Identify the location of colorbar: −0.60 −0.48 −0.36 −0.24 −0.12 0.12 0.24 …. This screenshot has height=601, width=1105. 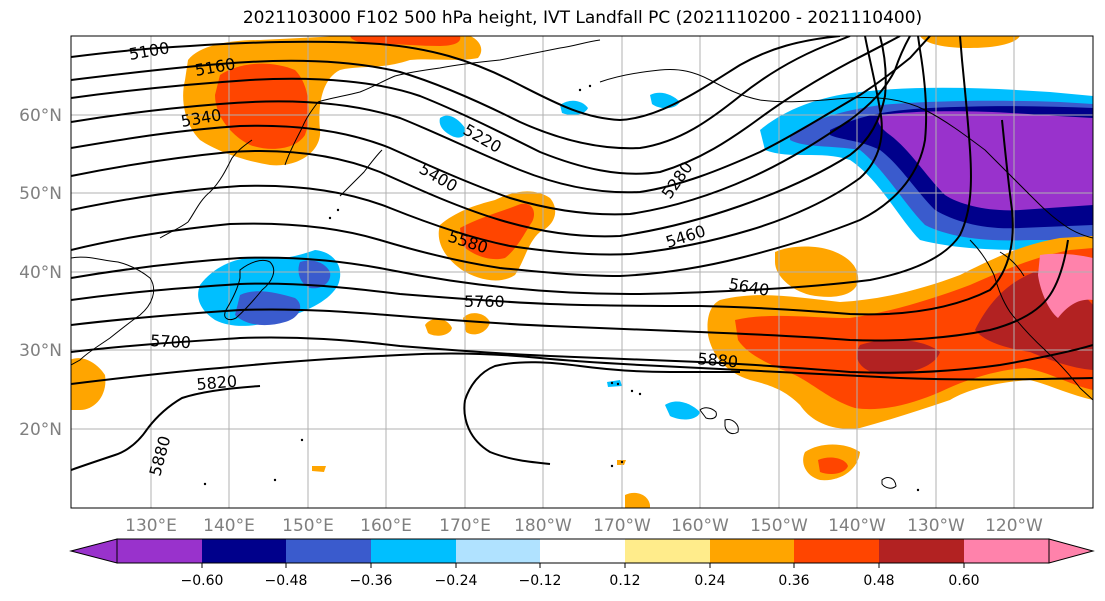
(582, 563).